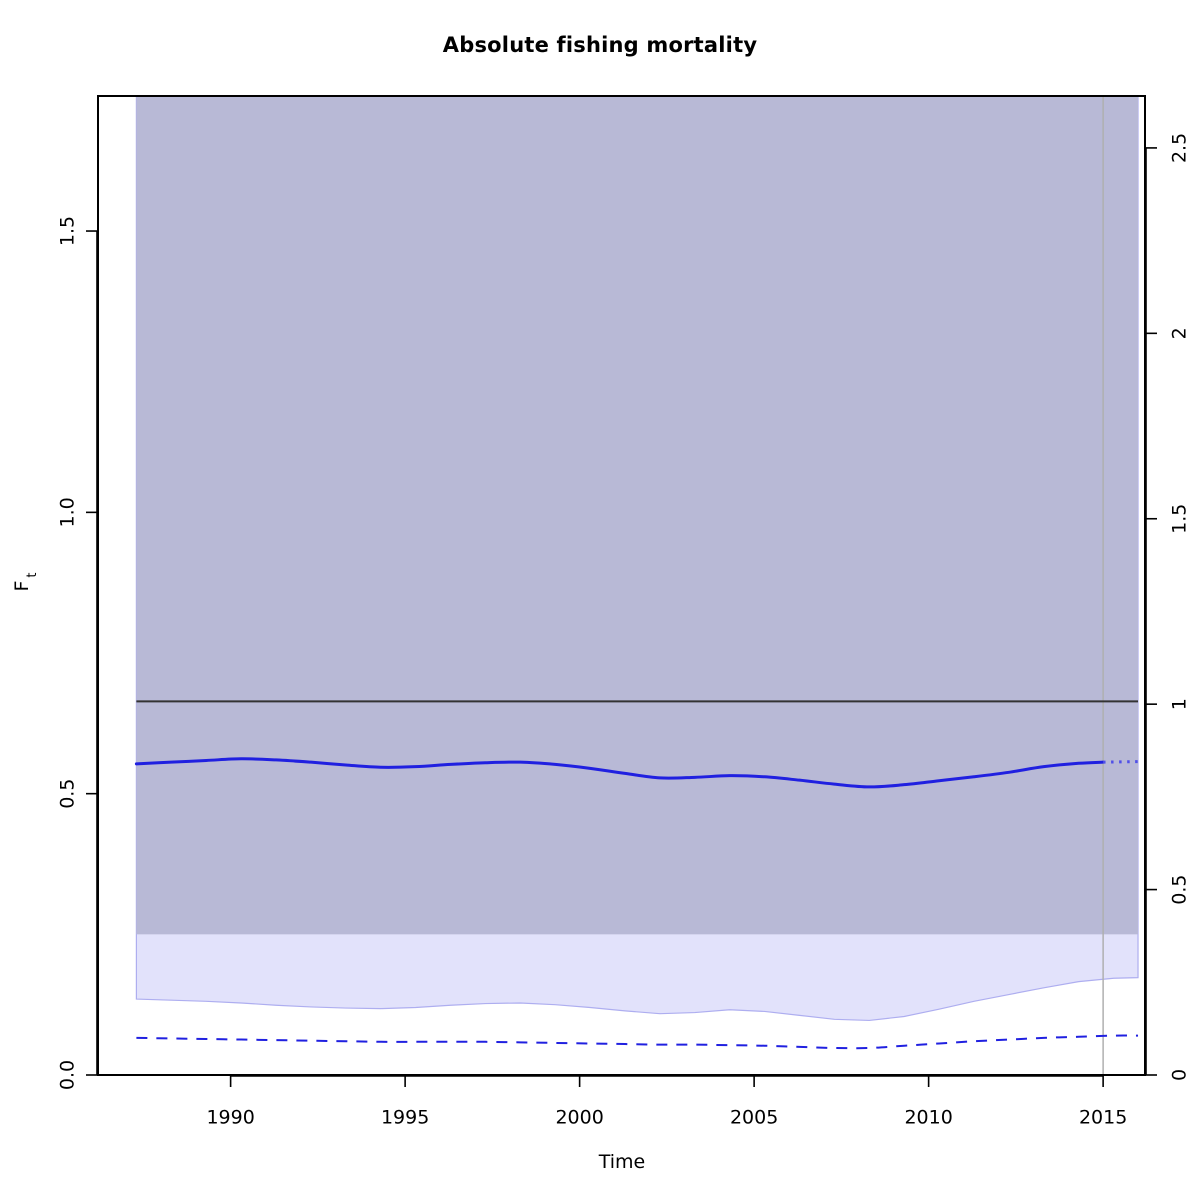 The image size is (1200, 1200). Describe the element at coordinates (68, 1075) in the screenshot. I see `y-axis-left-tick-label: 0.0` at that location.